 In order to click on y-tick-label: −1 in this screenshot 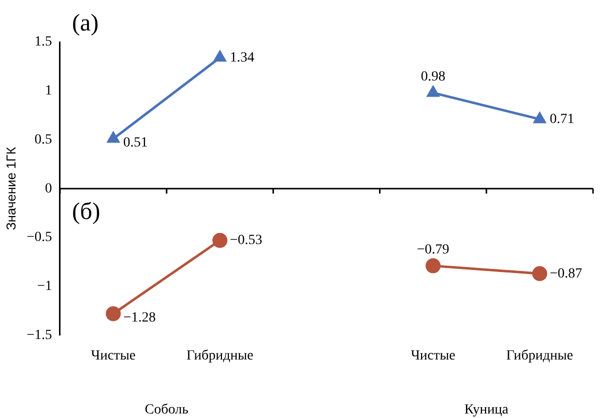, I will do `click(44, 286)`.